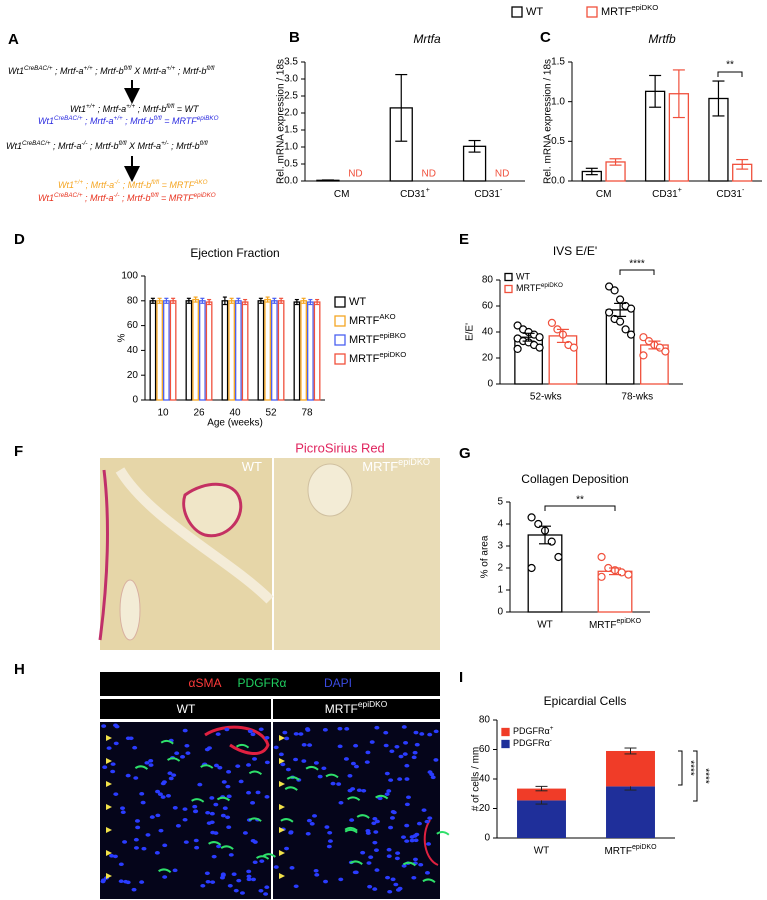  Describe the element at coordinates (630, 768) in the screenshot. I see `bar-segment` at that location.